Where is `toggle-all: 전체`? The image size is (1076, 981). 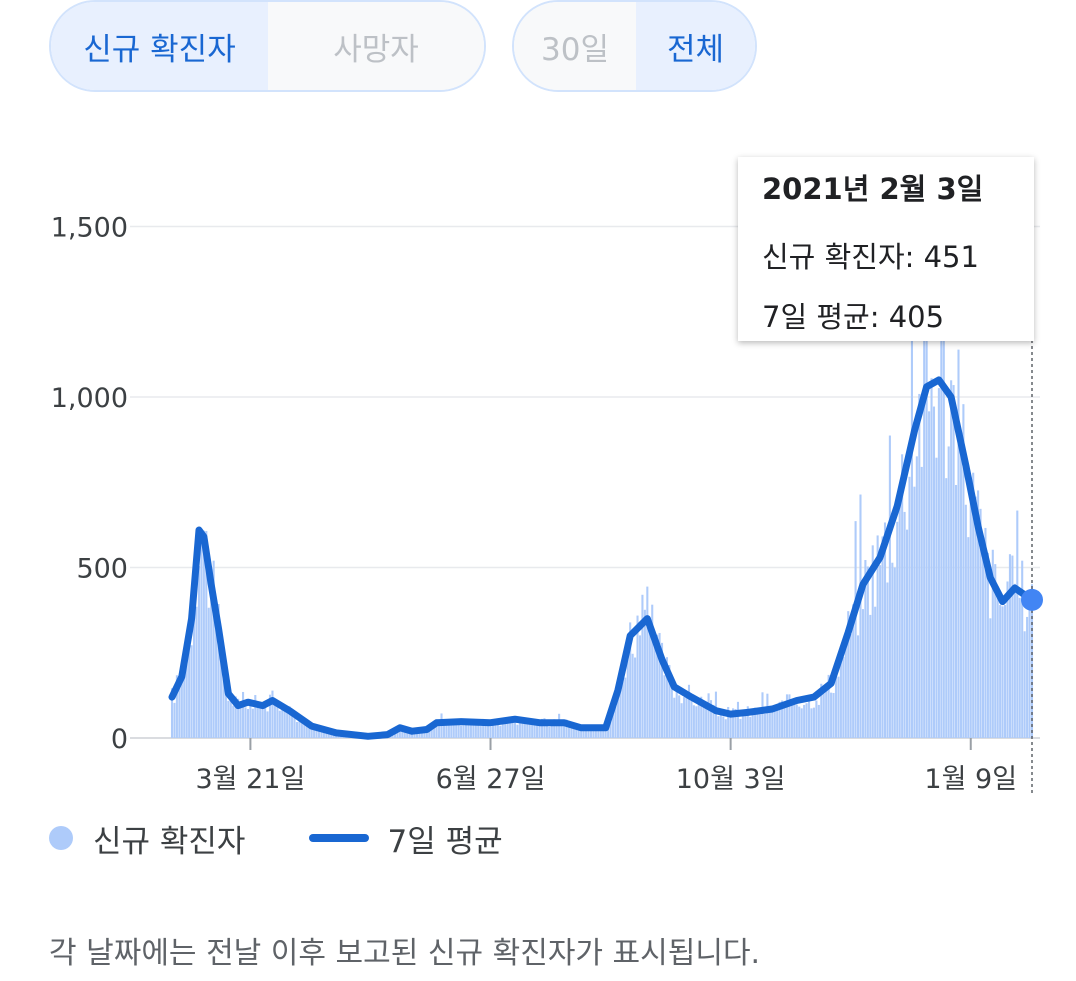
toggle-all: 전체 is located at coordinates (695, 46).